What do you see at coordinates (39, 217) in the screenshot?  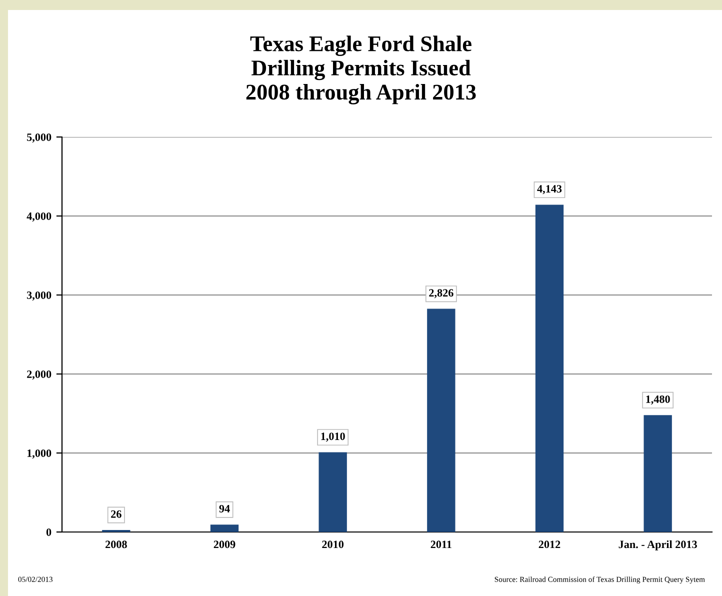 I see `y-tick-label: 4,000` at bounding box center [39, 217].